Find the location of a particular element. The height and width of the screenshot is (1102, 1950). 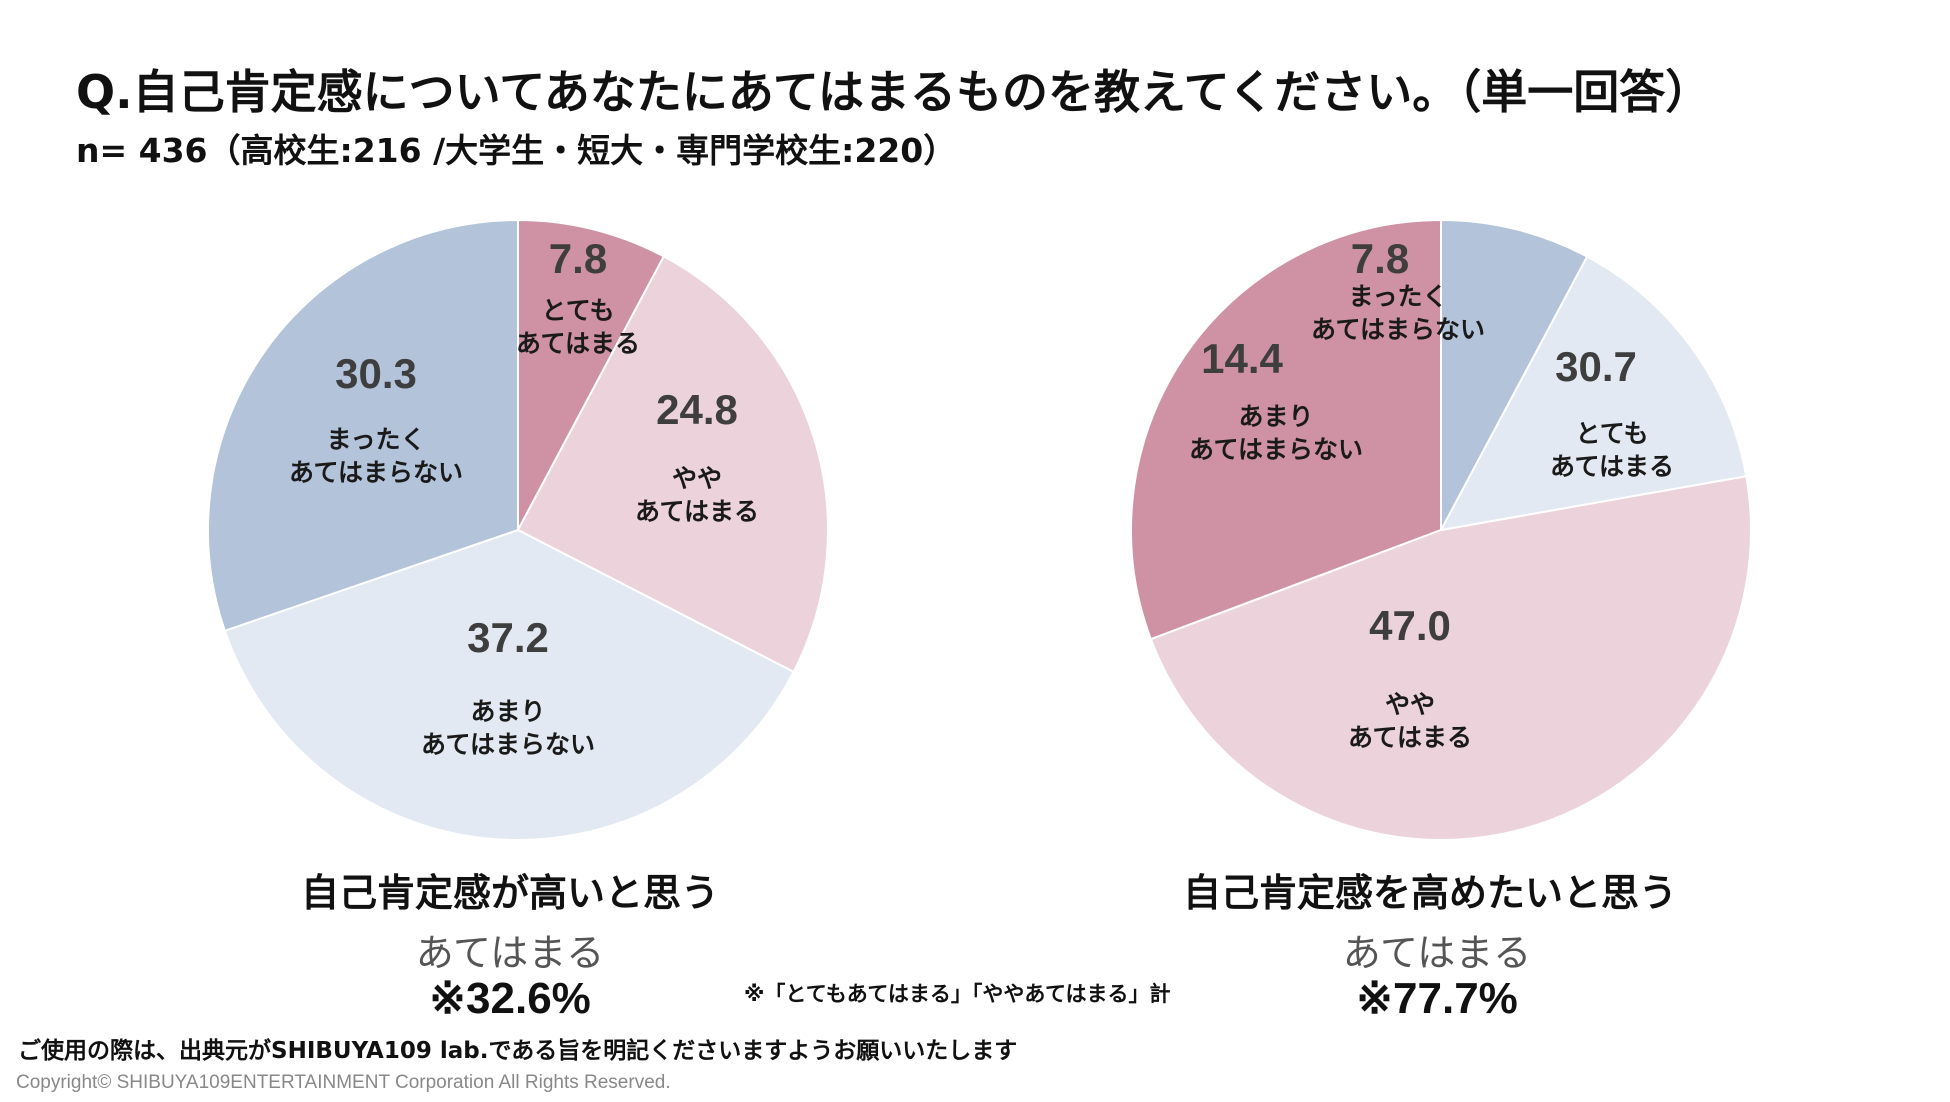

data-label-value: 30.7 is located at coordinates (1596, 366).